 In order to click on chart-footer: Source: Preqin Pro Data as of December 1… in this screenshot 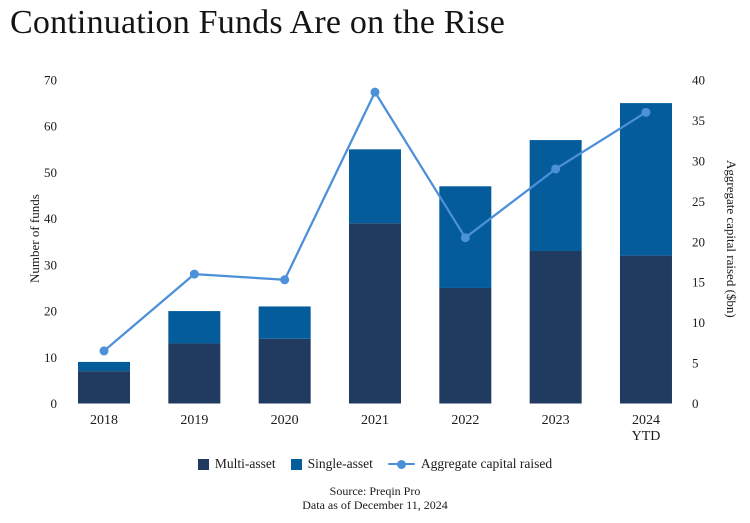, I will do `click(375, 498)`.